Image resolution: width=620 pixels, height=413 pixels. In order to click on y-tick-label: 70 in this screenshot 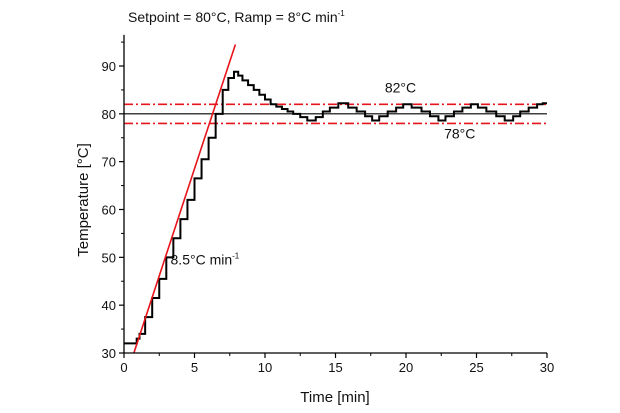, I will do `click(109, 162)`.